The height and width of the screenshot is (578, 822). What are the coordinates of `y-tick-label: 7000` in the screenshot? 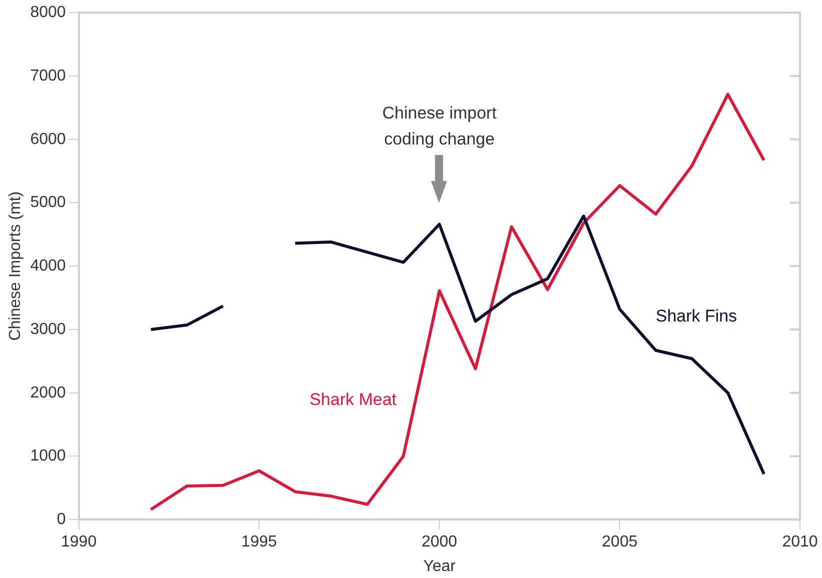 It's located at (48, 75).